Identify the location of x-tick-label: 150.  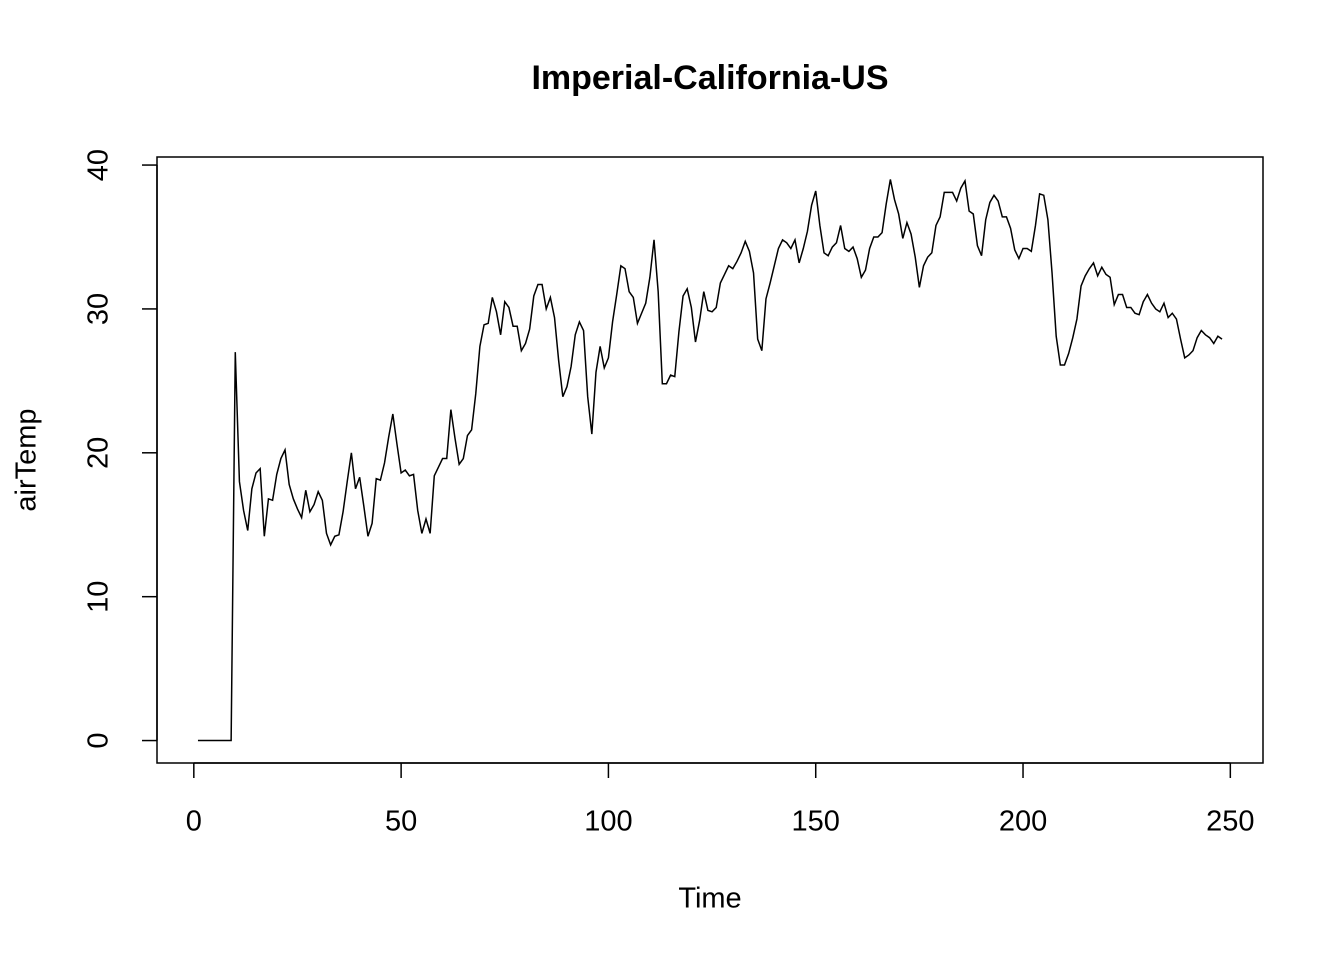
(816, 822).